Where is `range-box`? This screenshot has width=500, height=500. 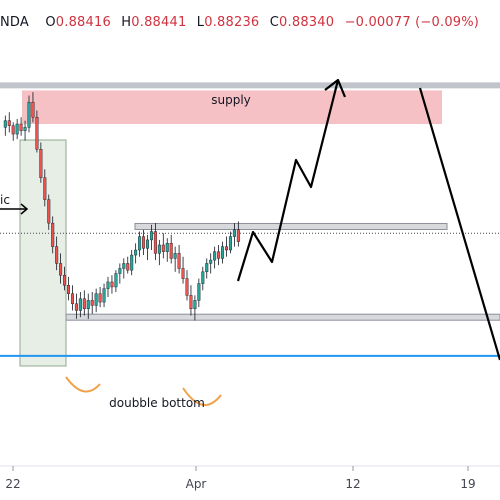
range-box is located at coordinates (43, 253).